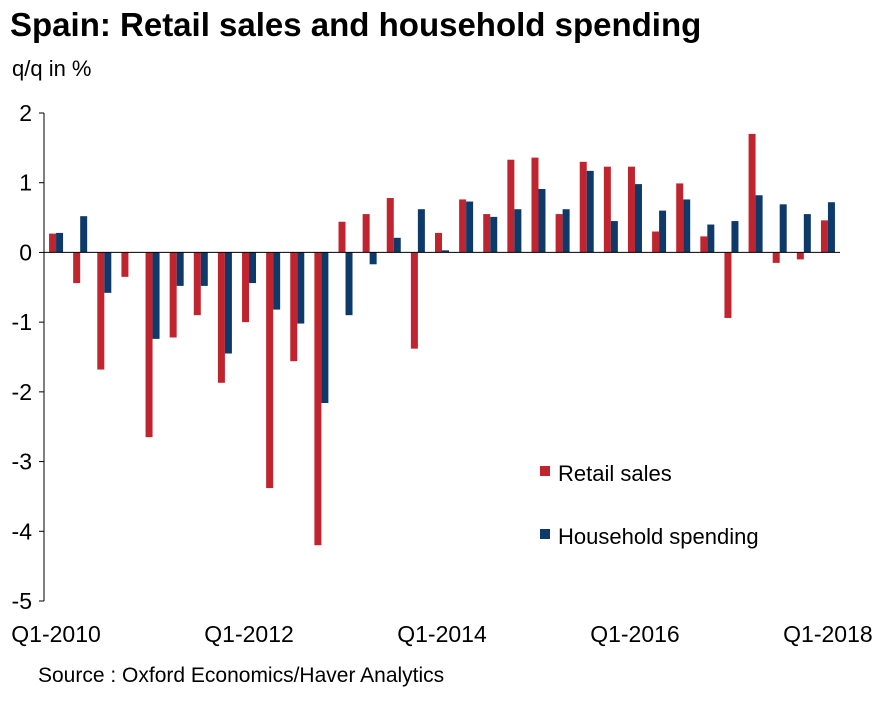 This screenshot has width=884, height=707. Describe the element at coordinates (545, 534) in the screenshot. I see `legend-swatch-household-spending` at that location.